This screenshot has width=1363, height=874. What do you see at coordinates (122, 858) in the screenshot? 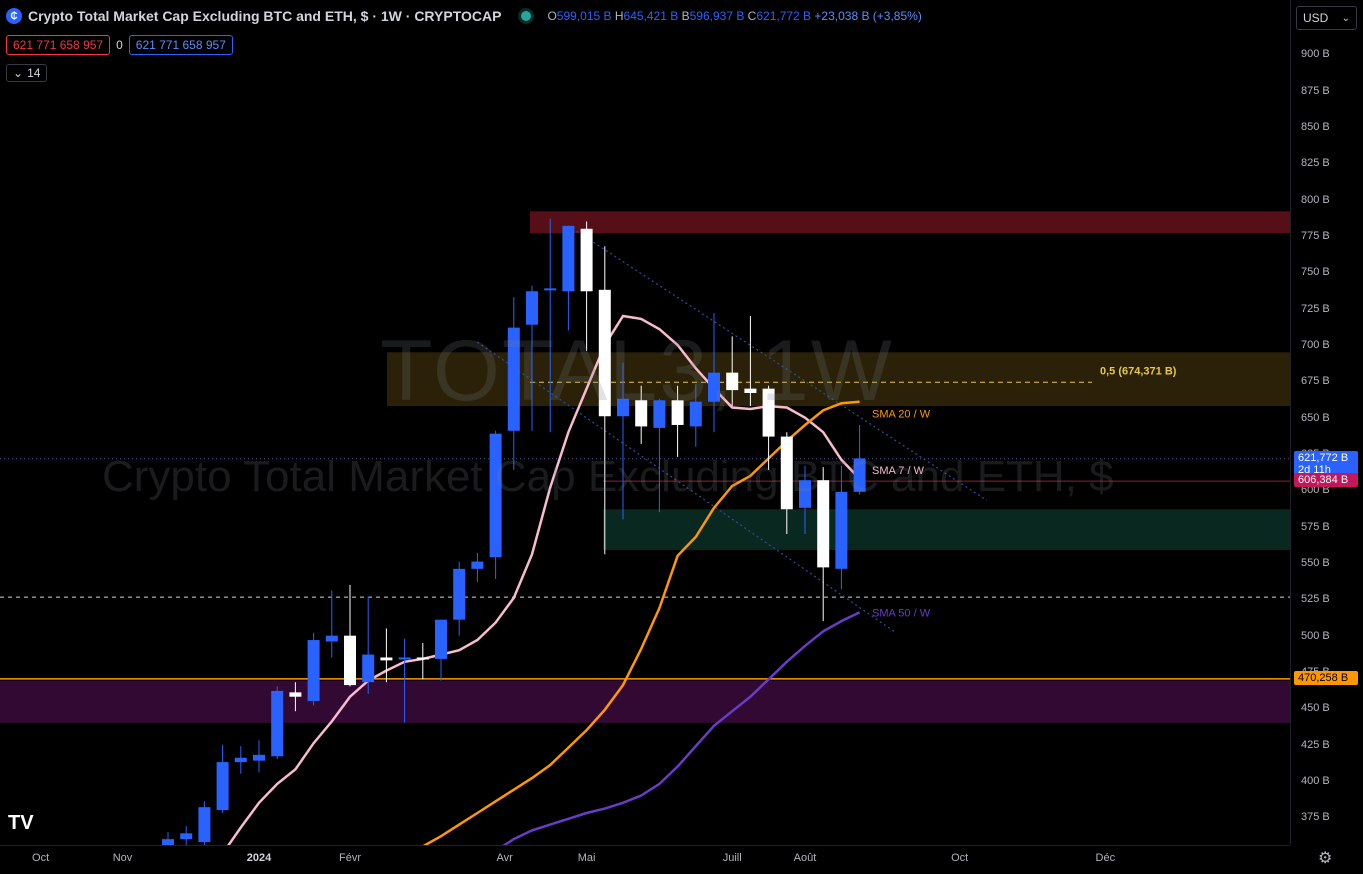
I see `x-tick-label: Nov` at bounding box center [122, 858].